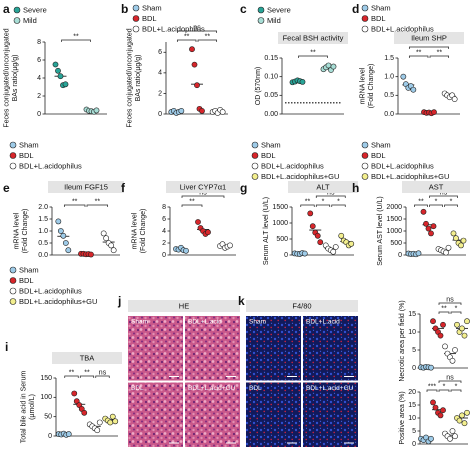 The height and width of the screenshot is (475, 474). What do you see at coordinates (103, 372) in the screenshot?
I see `significance-label: ns` at bounding box center [103, 372].